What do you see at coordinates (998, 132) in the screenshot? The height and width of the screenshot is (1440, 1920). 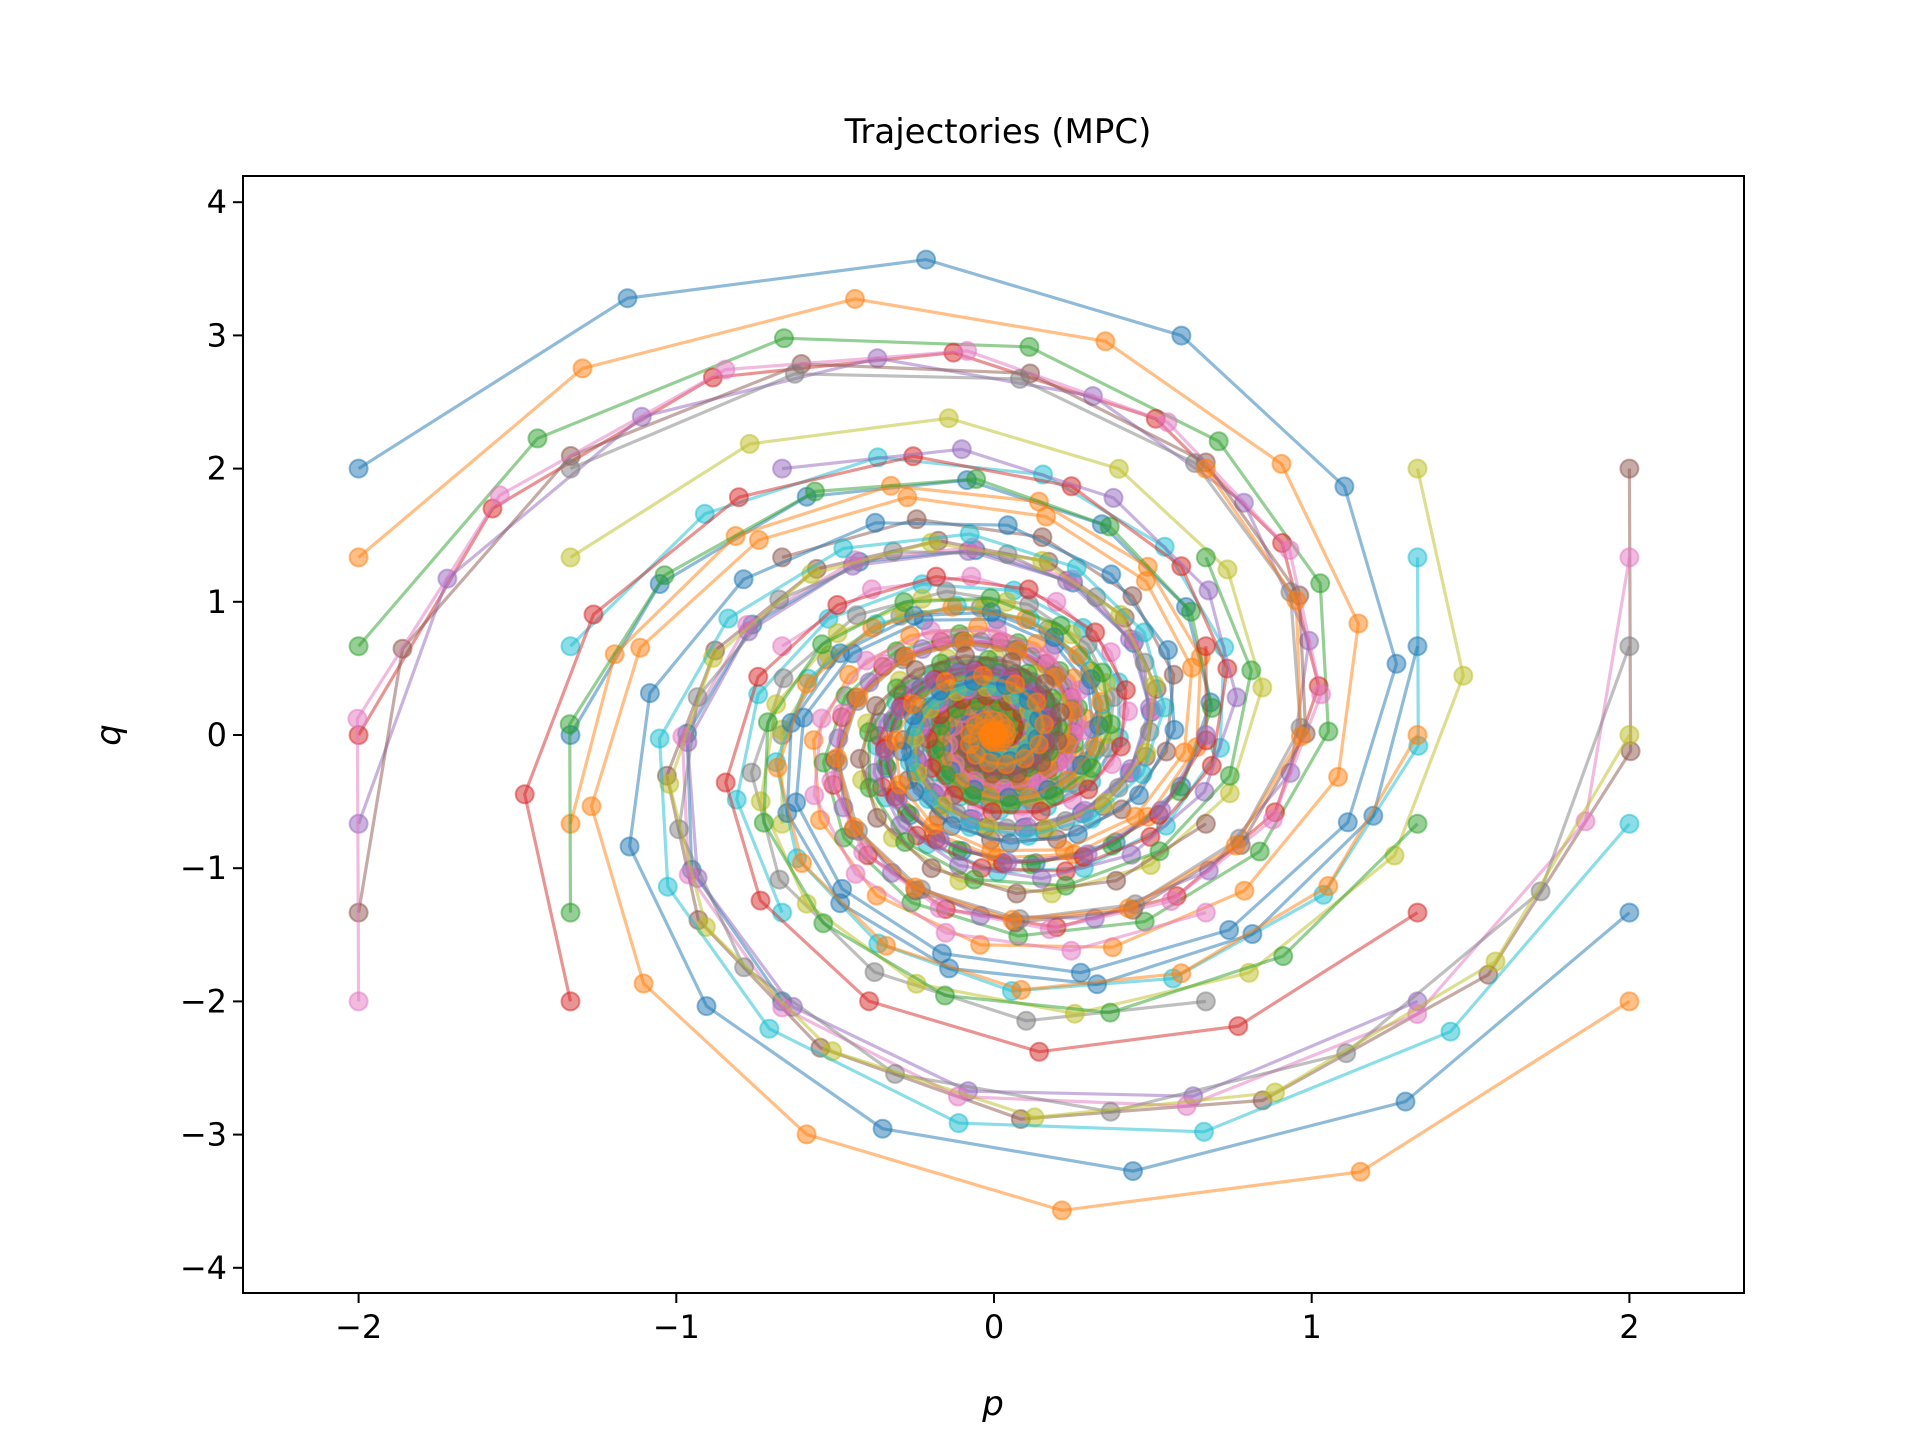 I see `chart-title: Trajectories (MPC)` at bounding box center [998, 132].